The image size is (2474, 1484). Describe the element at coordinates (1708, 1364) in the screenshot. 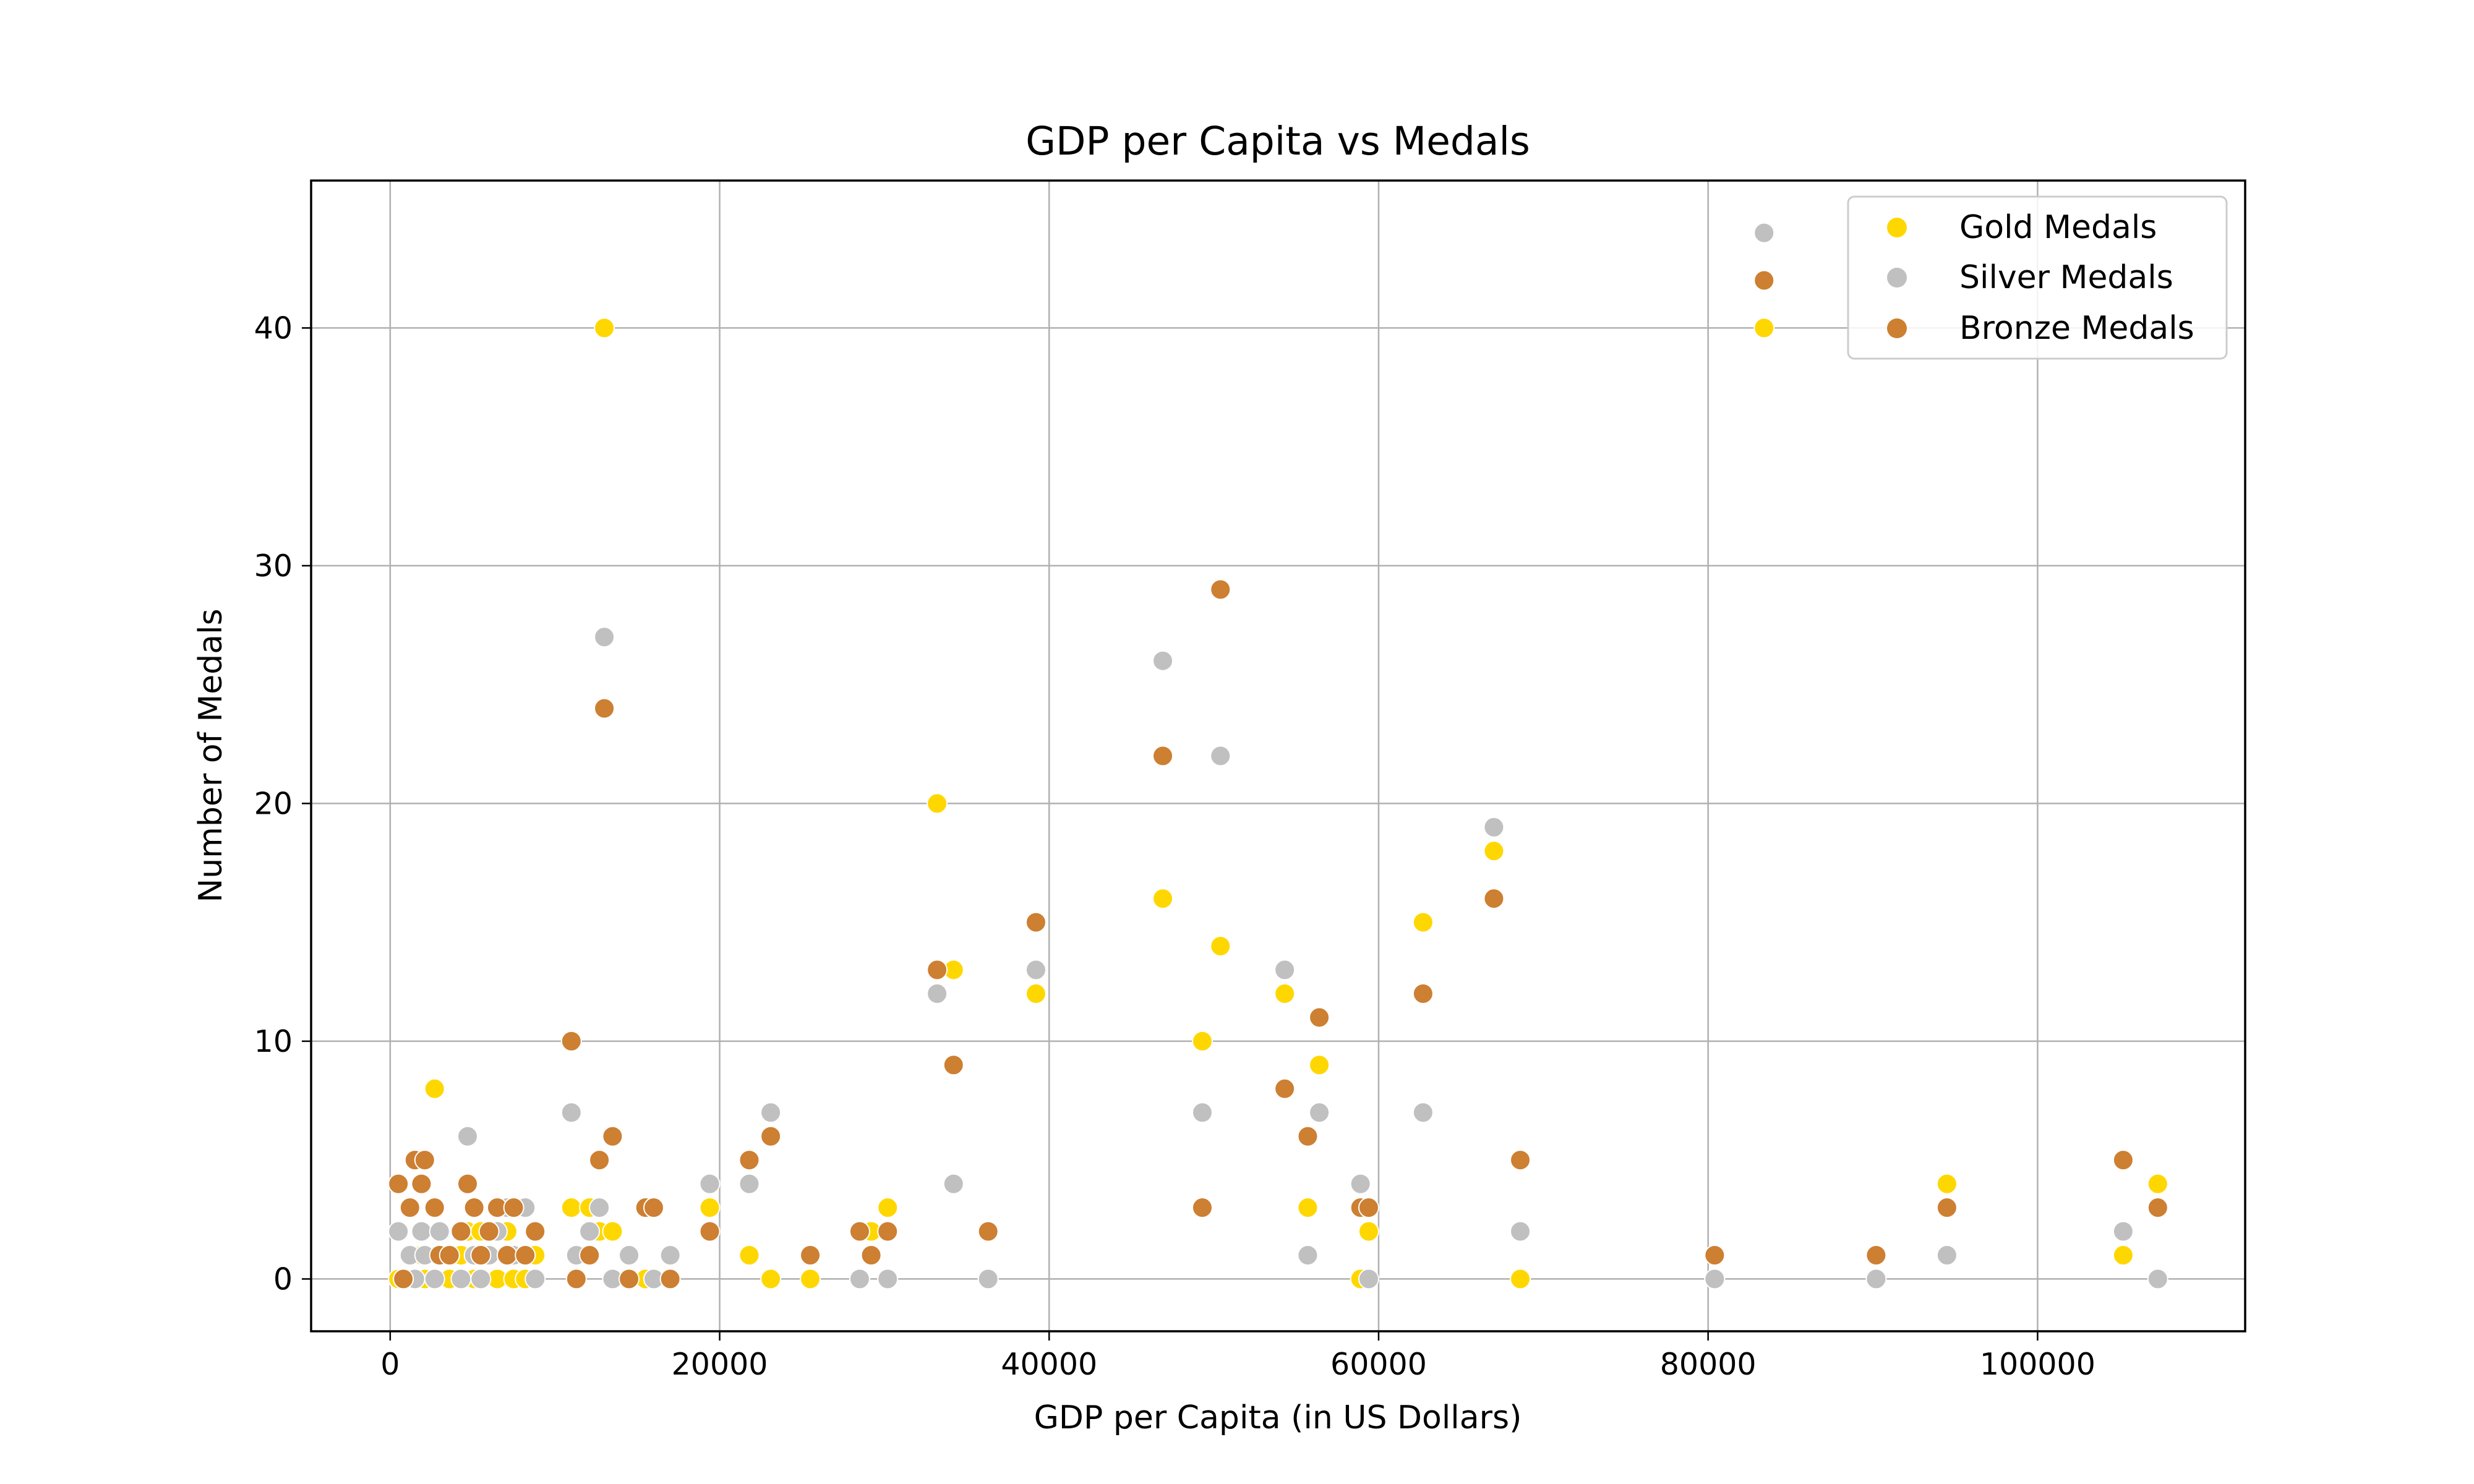

I see `x-tick-label: 80000` at that location.